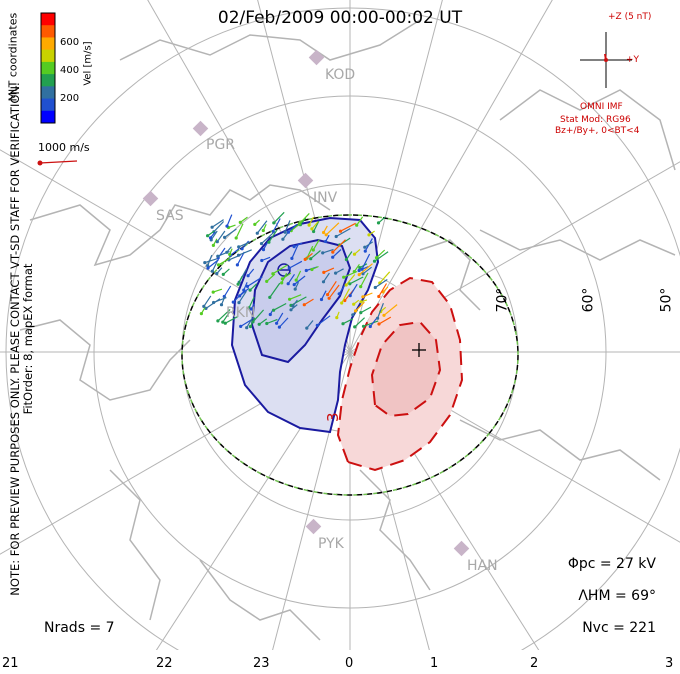 This screenshot has height=674, width=680. I want to click on velocity-colorbar, so click(48, 68).